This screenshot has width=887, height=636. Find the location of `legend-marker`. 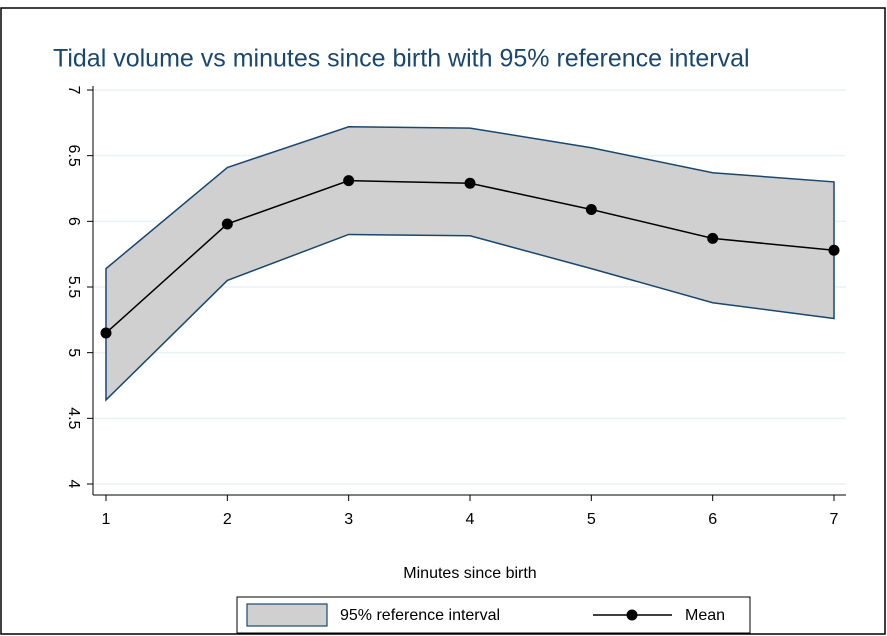

legend-marker is located at coordinates (632, 615).